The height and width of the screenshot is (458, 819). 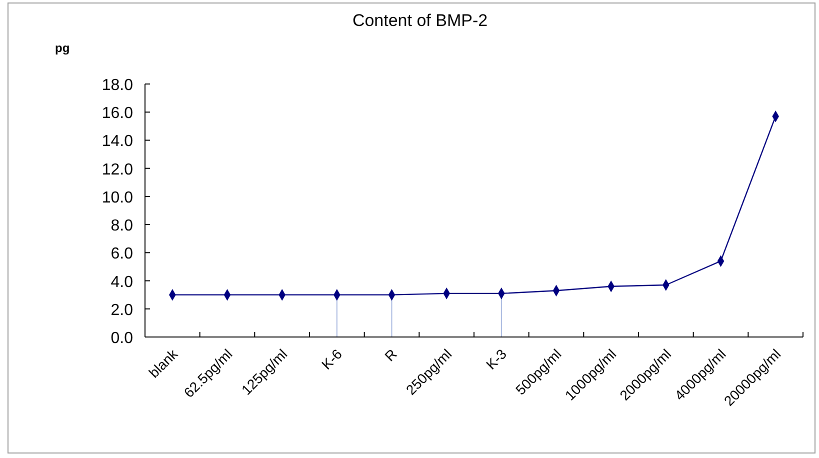 I want to click on x-tick-label: R, so click(x=390, y=355).